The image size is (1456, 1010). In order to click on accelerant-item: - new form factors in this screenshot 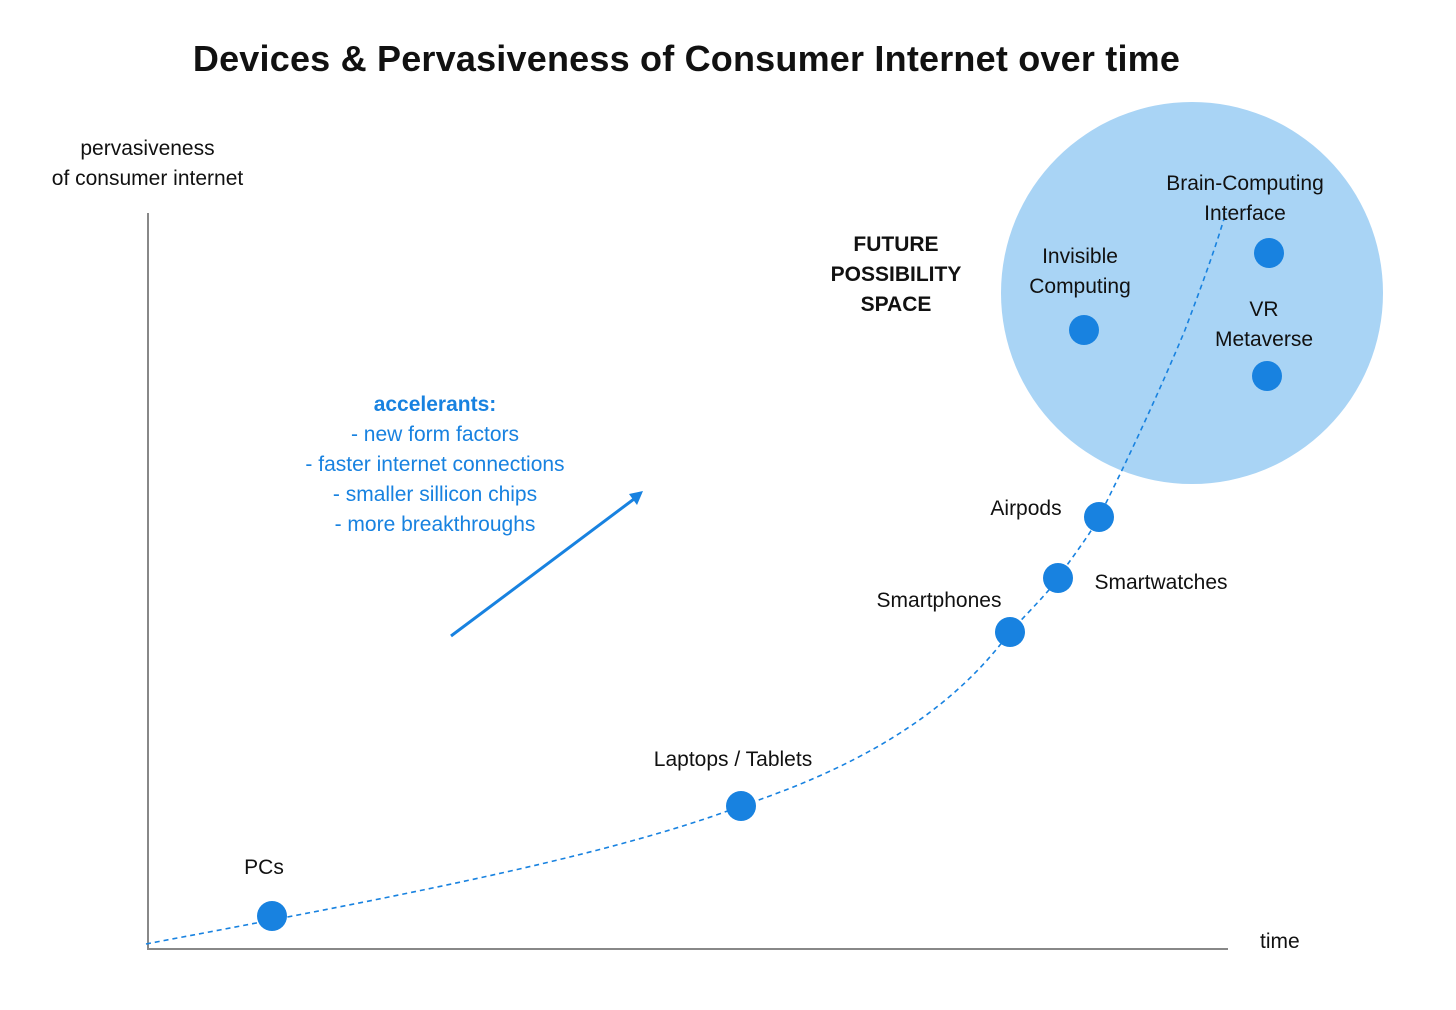, I will do `click(435, 434)`.